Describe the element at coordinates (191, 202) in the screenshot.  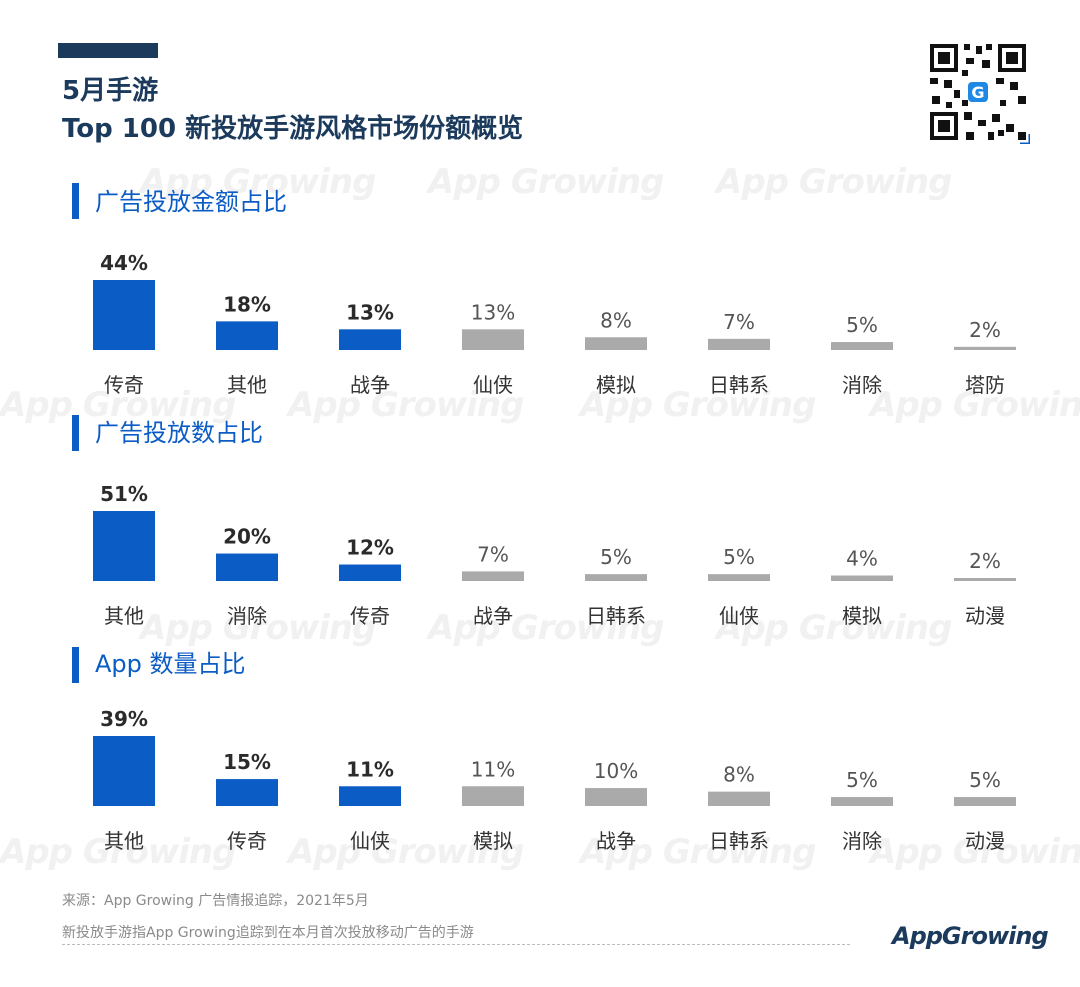
I see `section-title-ad-spend: 广告投放金额占比` at that location.